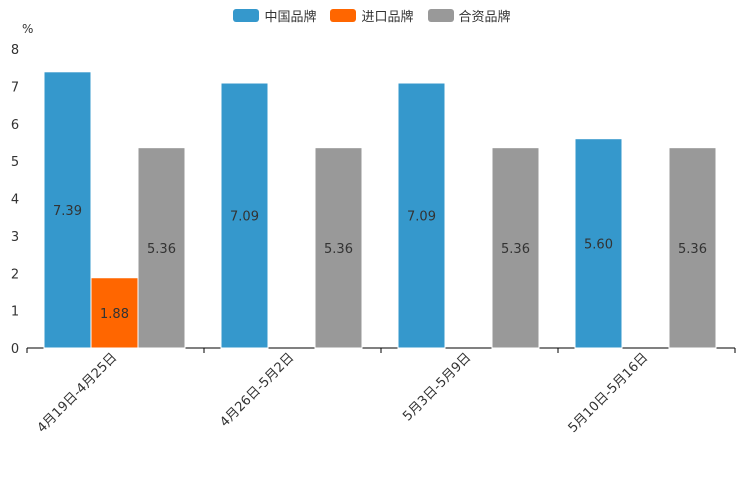 Image resolution: width=744 pixels, height=496 pixels. Describe the element at coordinates (609, 393) in the screenshot. I see `x-tick-label: 5月10日-5月16日` at that location.